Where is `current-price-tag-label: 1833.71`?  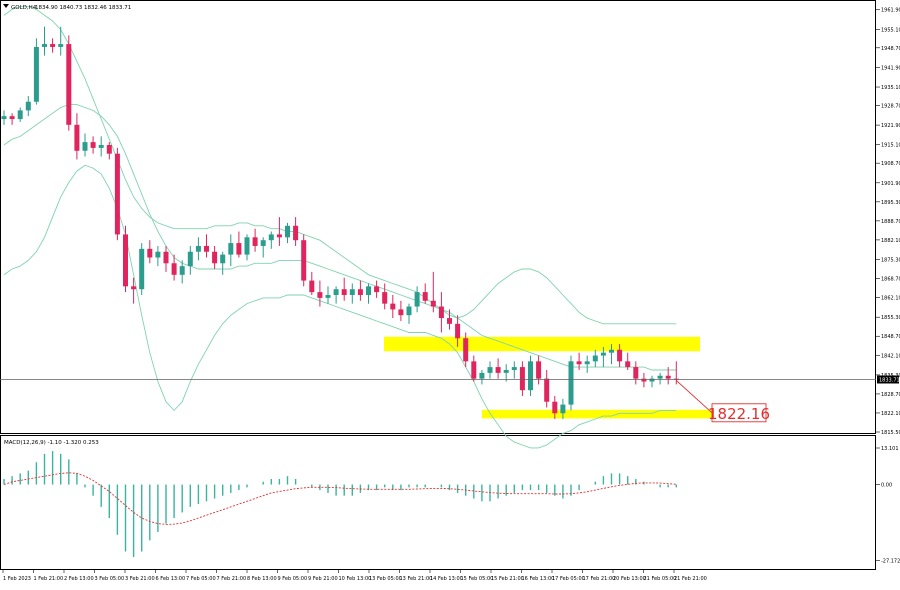
current-price-tag-label: 1833.71 is located at coordinates (889, 380).